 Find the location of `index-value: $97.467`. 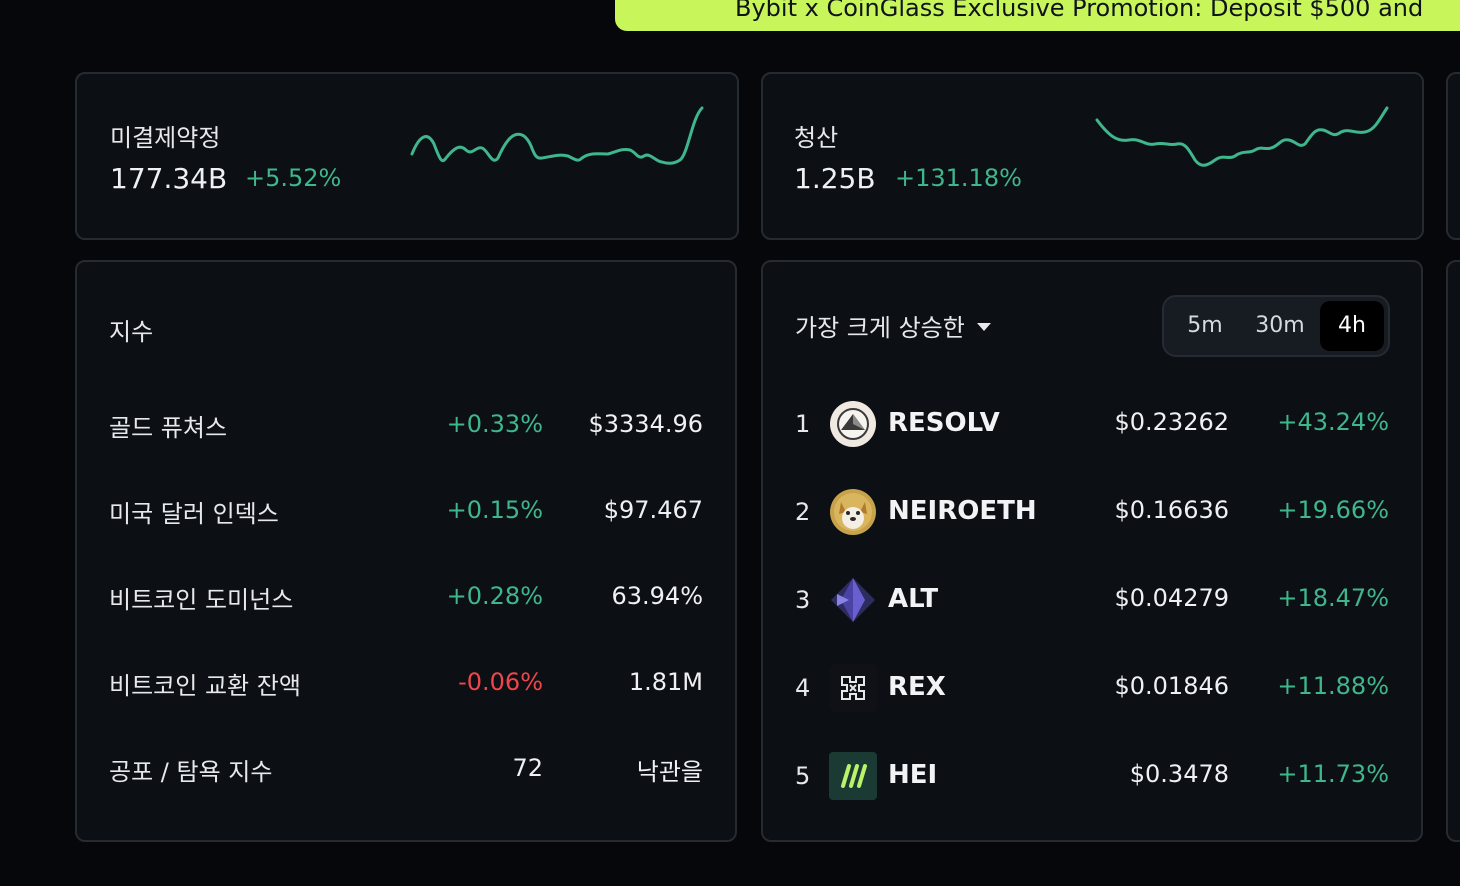

index-value: $97.467 is located at coordinates (653, 510).